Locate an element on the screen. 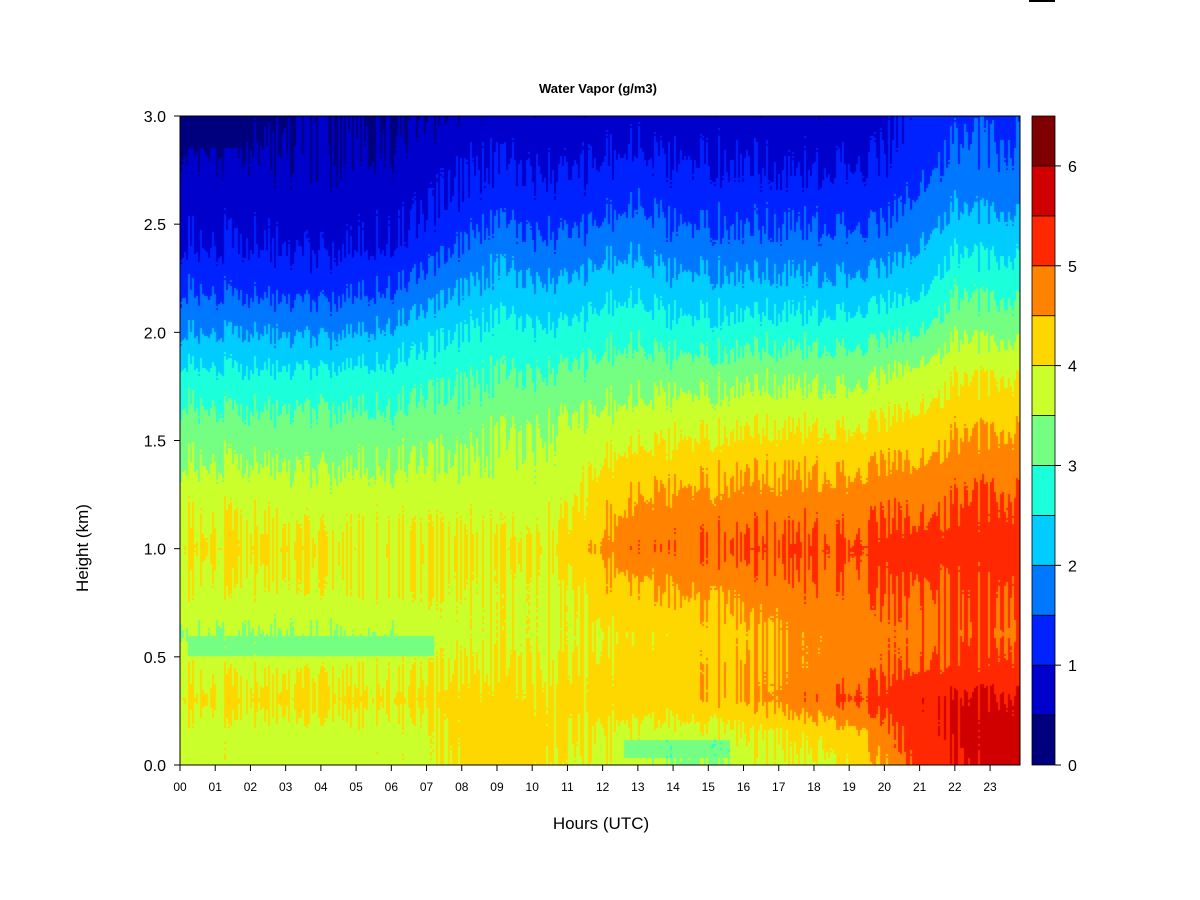  y-tick-label: 2.0 is located at coordinates (155, 333).